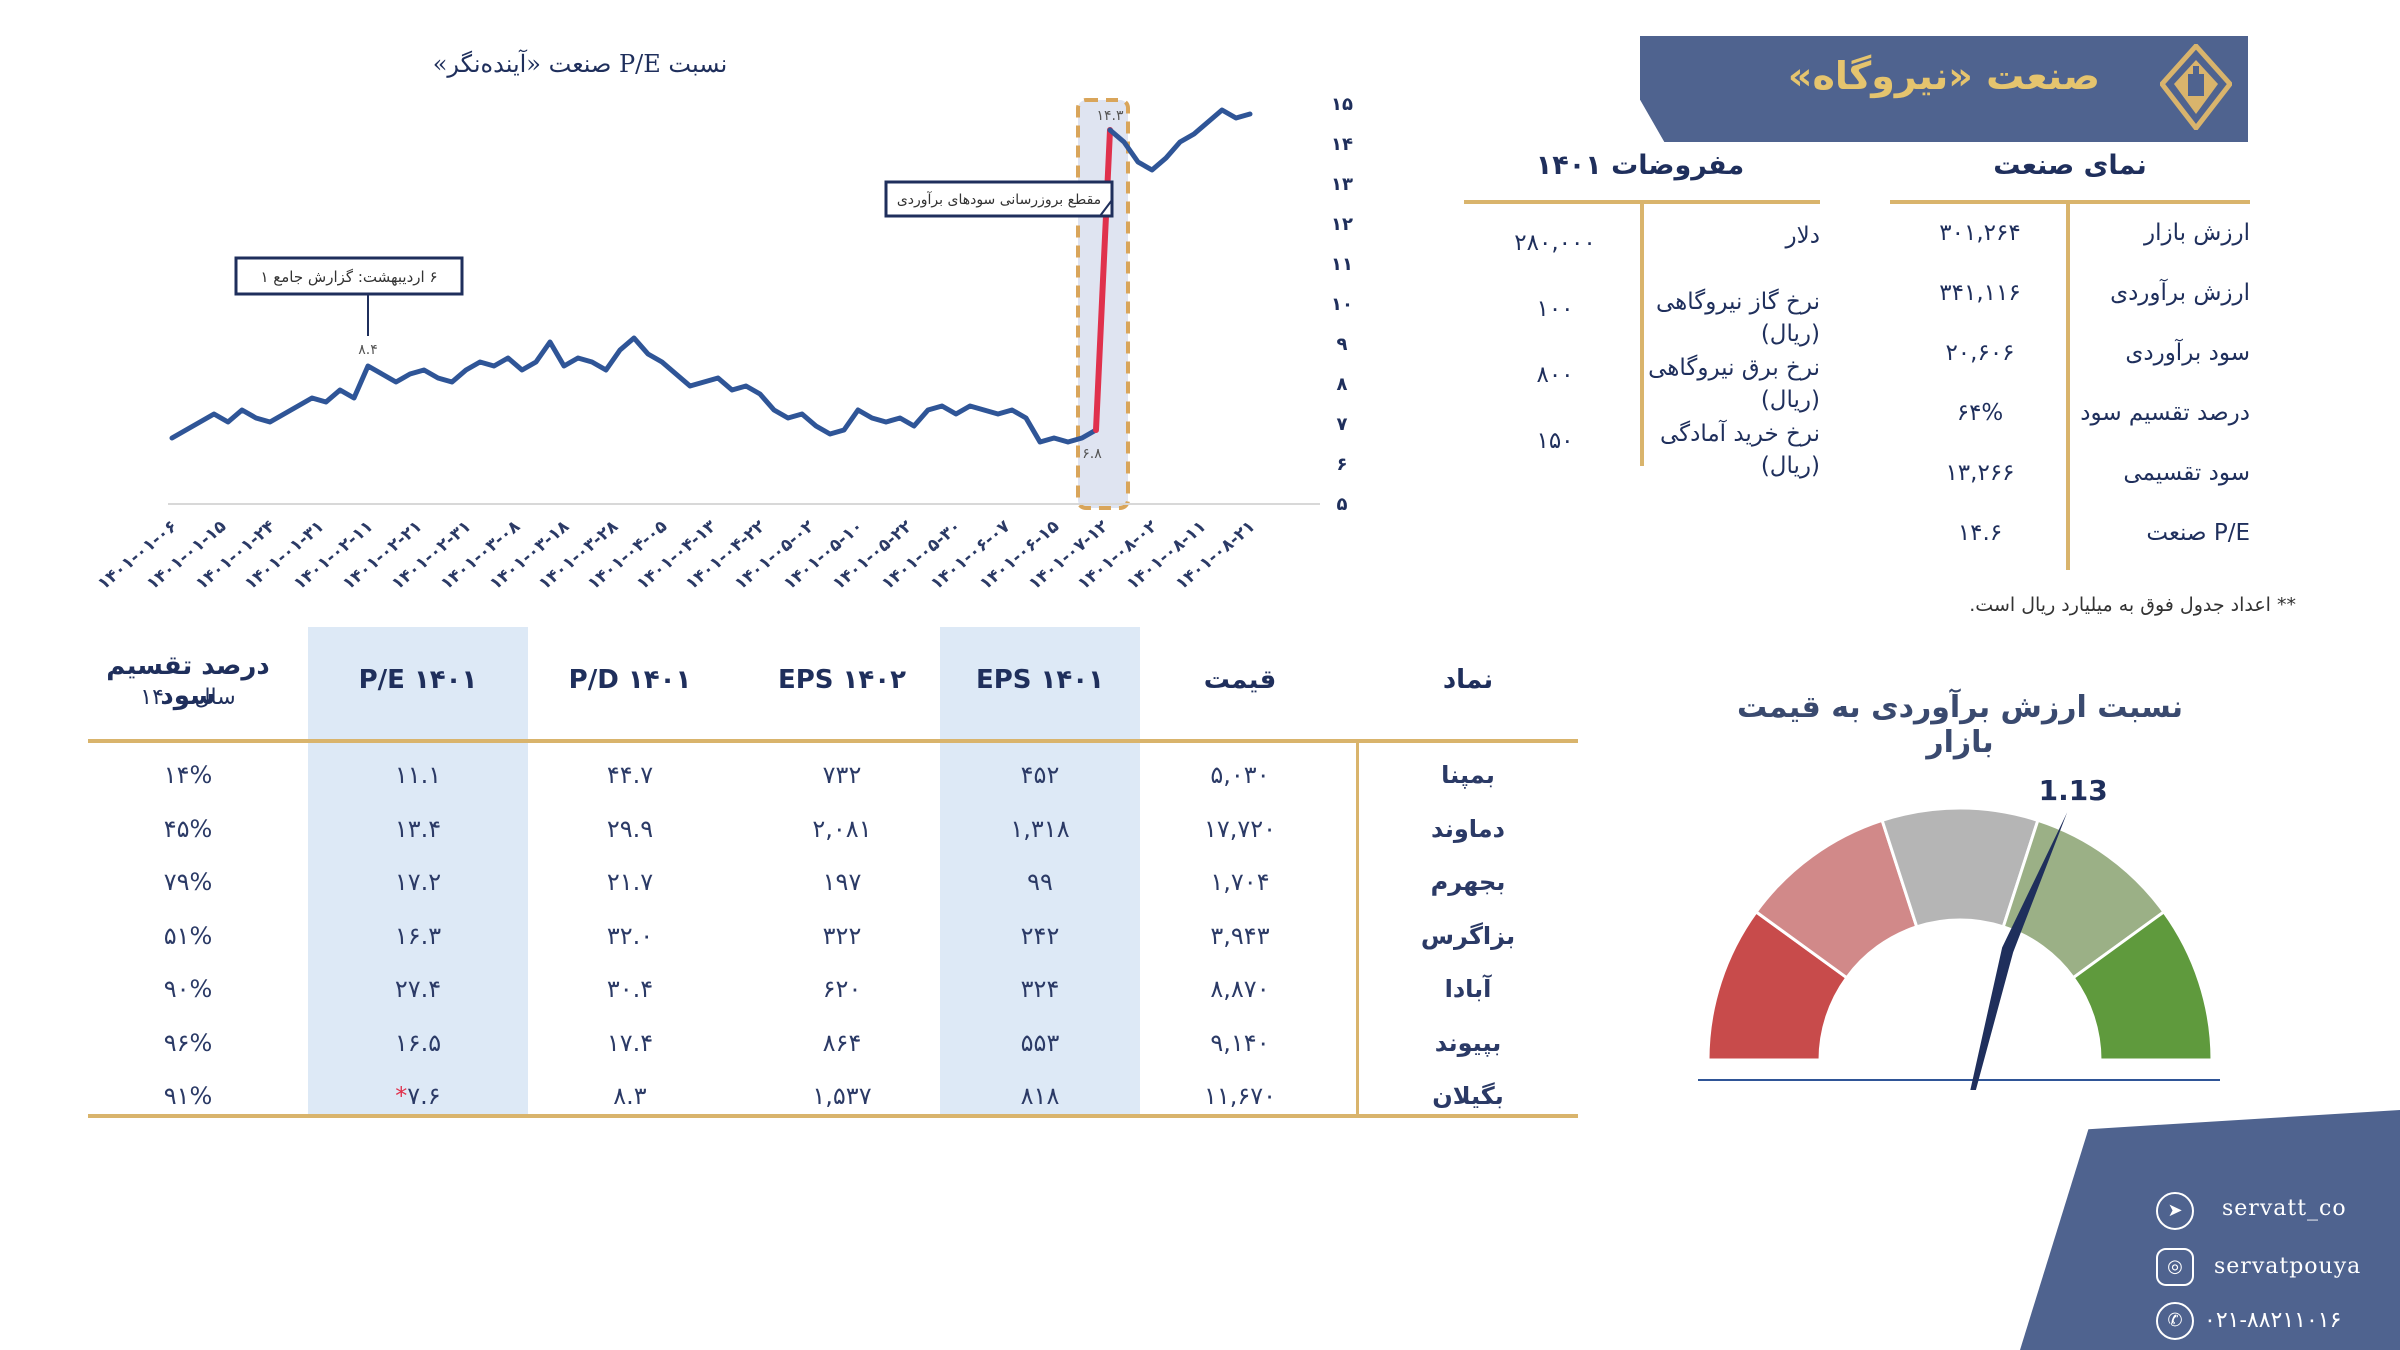 Image resolution: width=2400 pixels, height=1350 pixels. What do you see at coordinates (1468, 1042) in the screenshot?
I see `cell-symbol: بپیوند` at bounding box center [1468, 1042].